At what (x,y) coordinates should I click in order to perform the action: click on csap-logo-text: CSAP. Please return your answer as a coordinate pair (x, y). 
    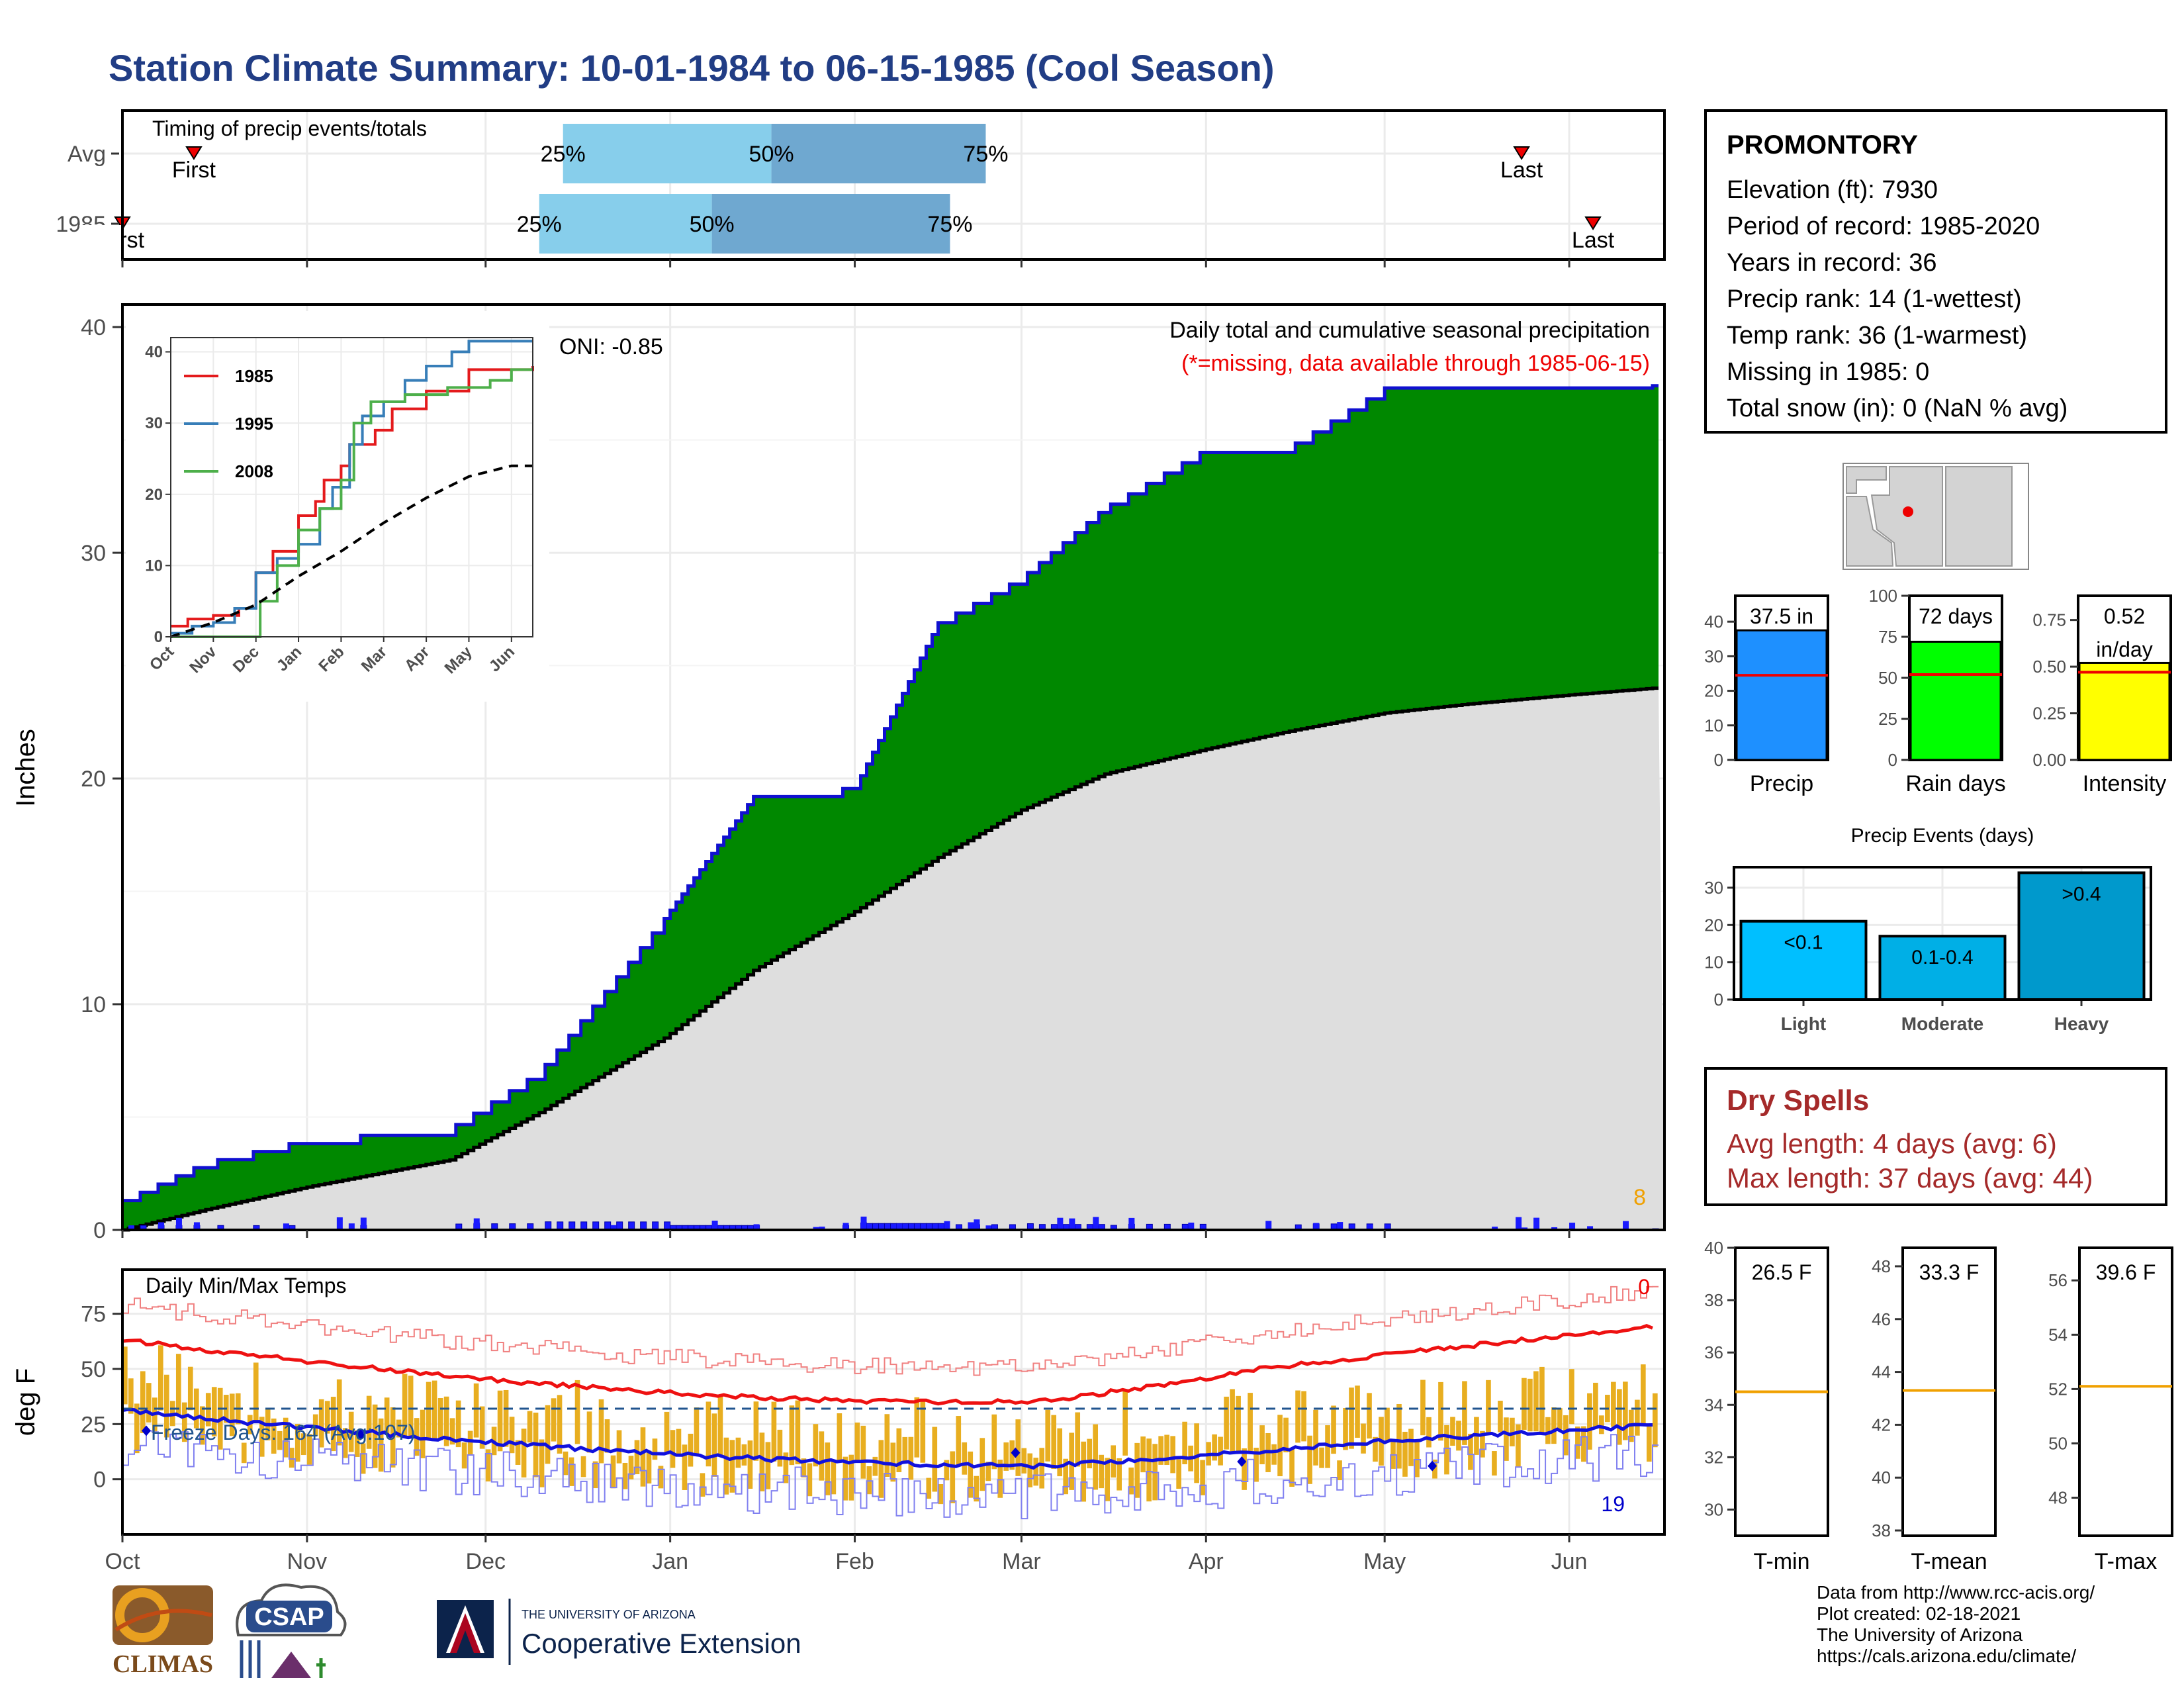
    Looking at the image, I should click on (289, 1617).